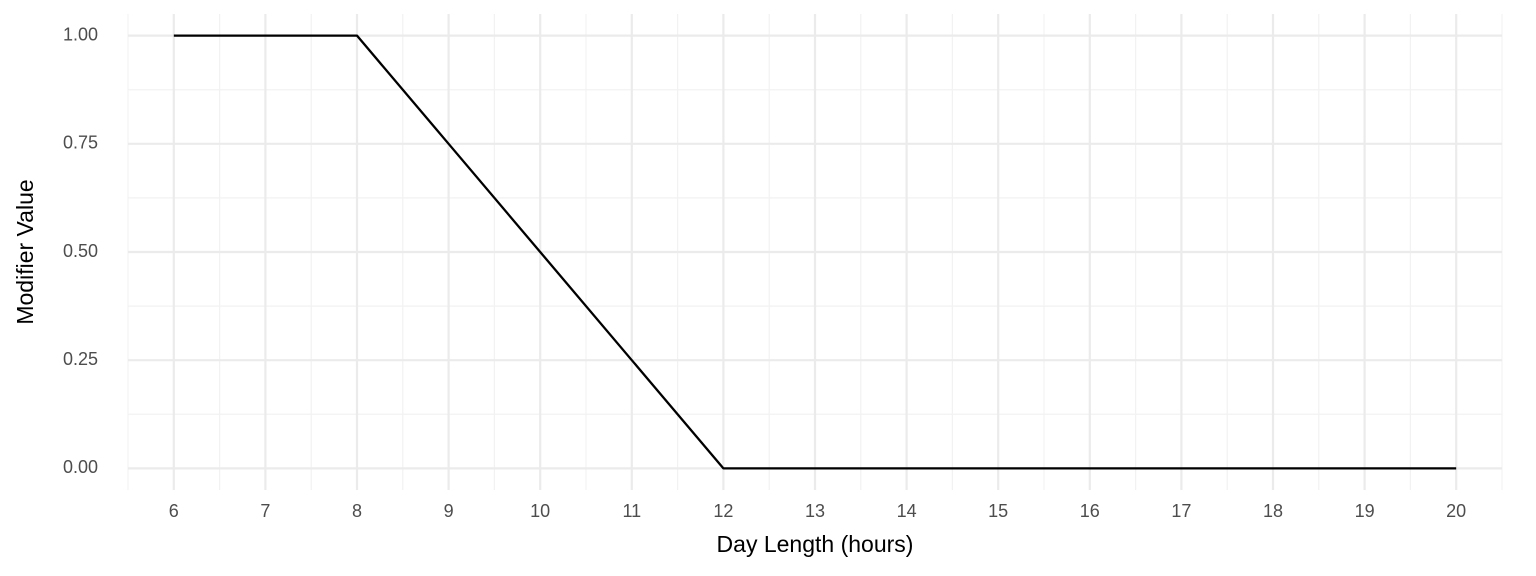 The width and height of the screenshot is (1536, 576). What do you see at coordinates (80, 359) in the screenshot?
I see `y-tick-label: 0.25` at bounding box center [80, 359].